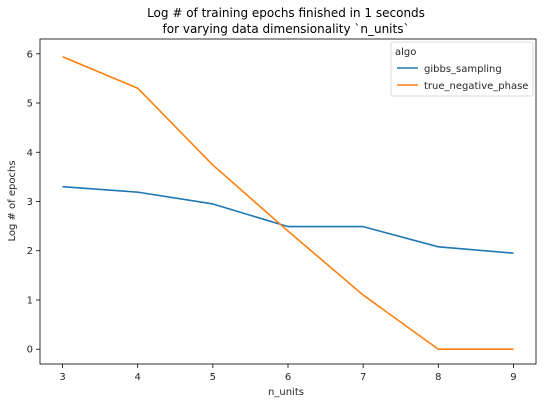  Describe the element at coordinates (363, 377) in the screenshot. I see `x-tick-label: 7` at that location.